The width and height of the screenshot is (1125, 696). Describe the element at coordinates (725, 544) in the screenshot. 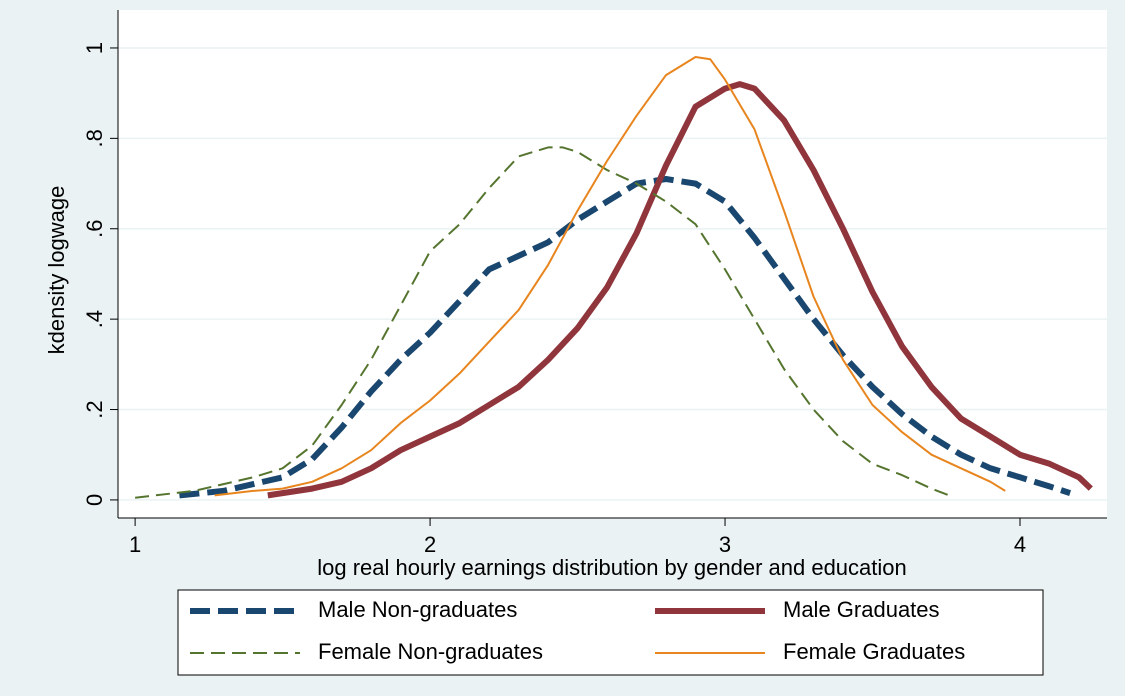

I see `x-tick-label: 3` at that location.